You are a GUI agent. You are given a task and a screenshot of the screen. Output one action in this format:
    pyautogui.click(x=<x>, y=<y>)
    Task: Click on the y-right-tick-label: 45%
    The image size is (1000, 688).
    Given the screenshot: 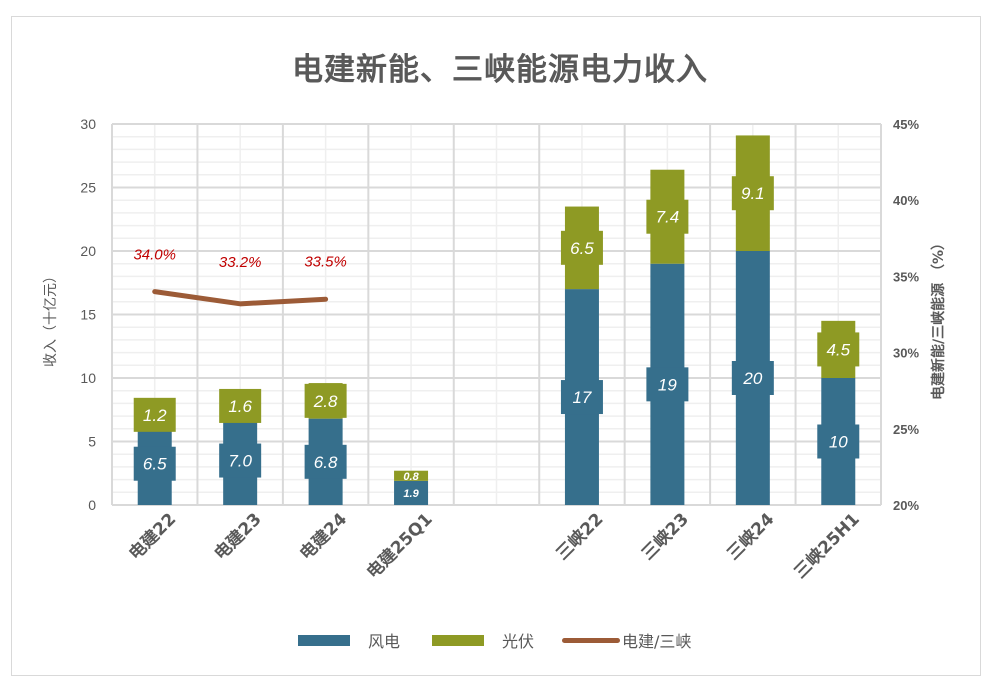 What is the action you would take?
    pyautogui.click(x=906, y=124)
    